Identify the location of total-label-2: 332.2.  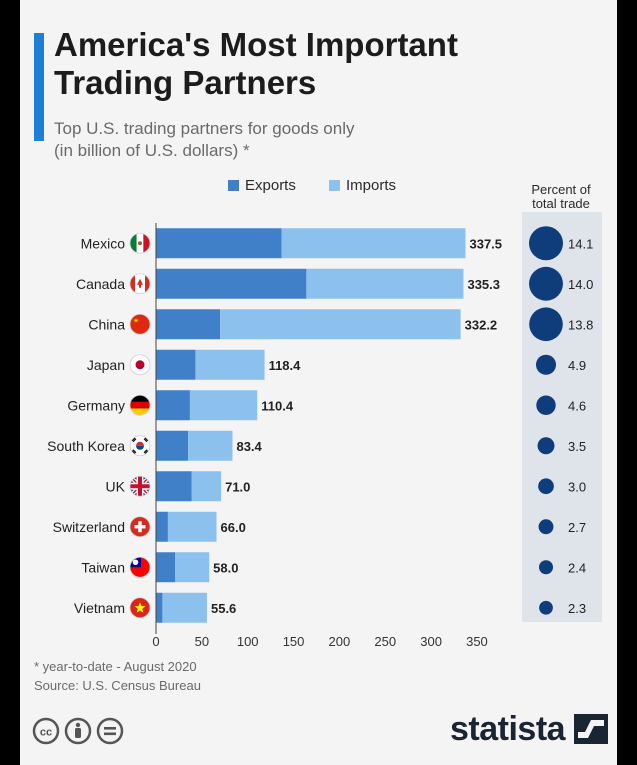
(481, 324).